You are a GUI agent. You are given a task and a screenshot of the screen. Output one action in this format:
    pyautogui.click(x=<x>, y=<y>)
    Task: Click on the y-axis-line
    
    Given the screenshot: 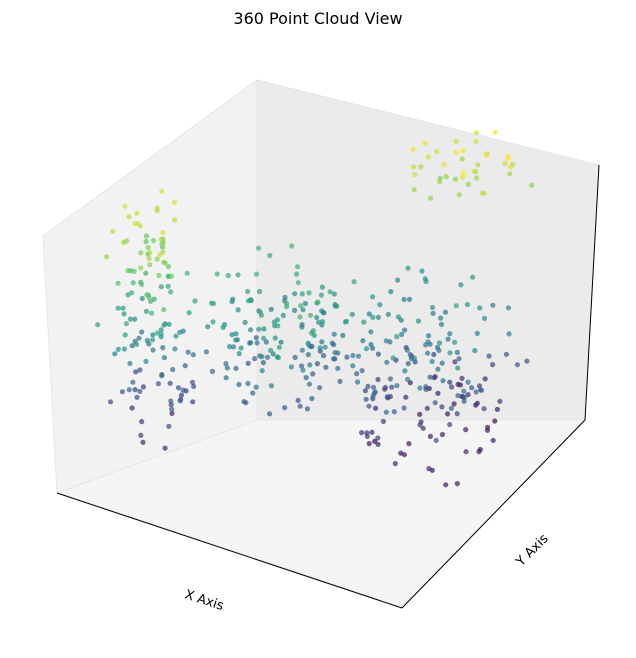 What is the action you would take?
    pyautogui.click(x=493, y=514)
    